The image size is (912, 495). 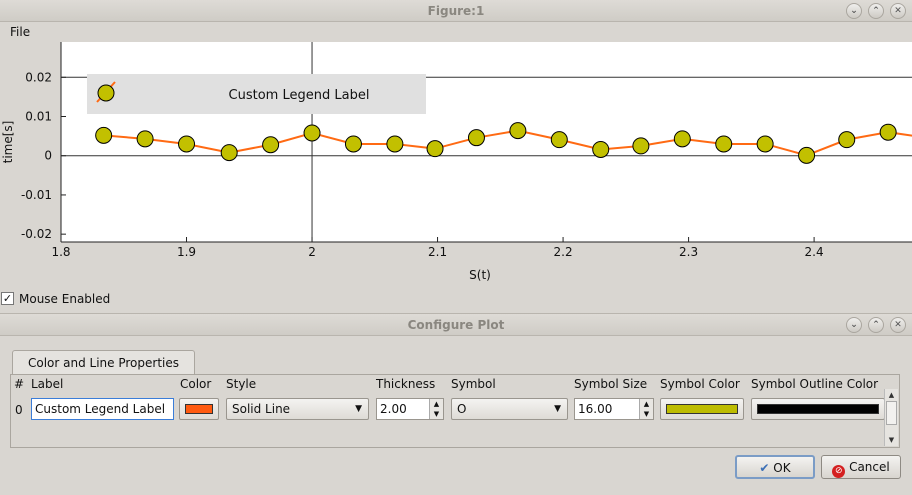 What do you see at coordinates (36, 234) in the screenshot?
I see `y-tick-label: -0.02` at bounding box center [36, 234].